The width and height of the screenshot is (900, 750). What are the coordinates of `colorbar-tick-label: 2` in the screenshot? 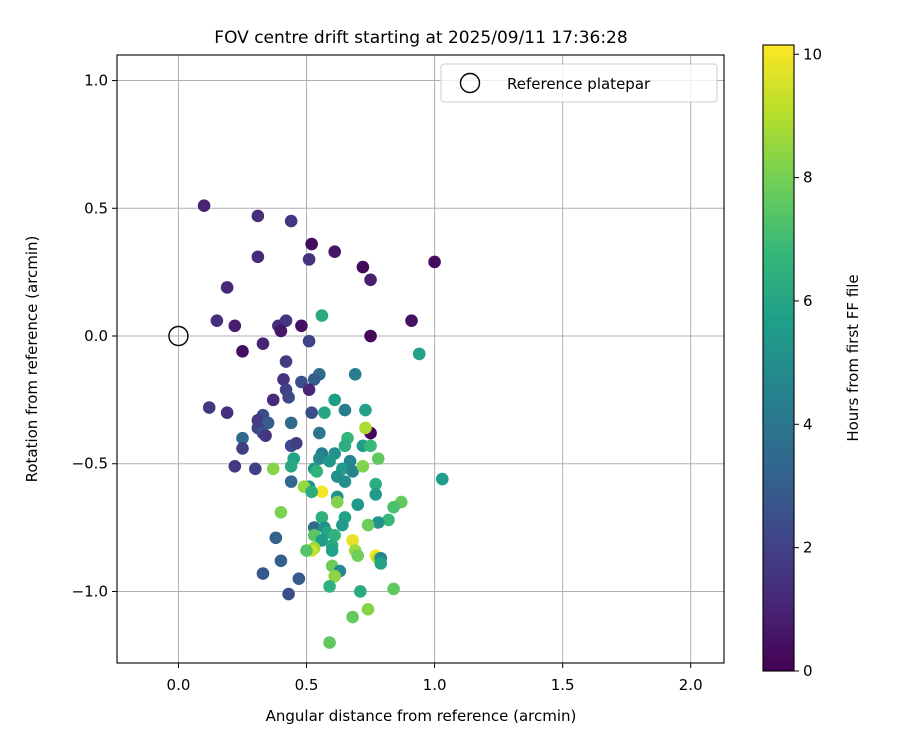 It's located at (808, 548).